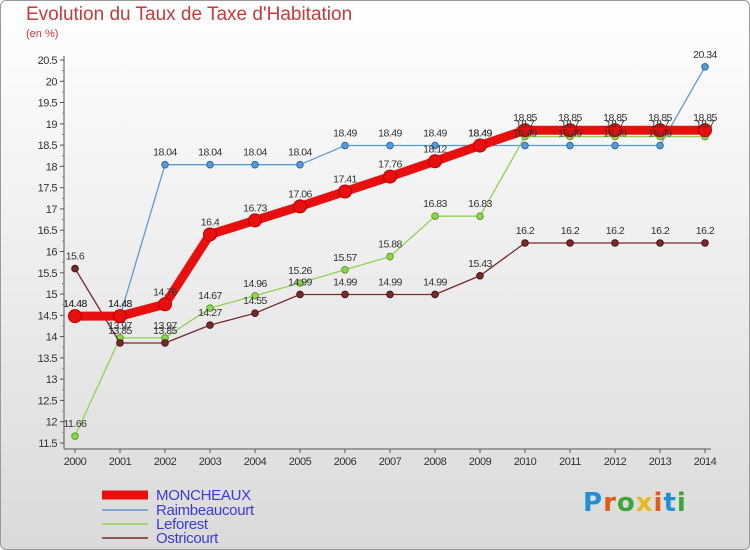 The height and width of the screenshot is (550, 750). I want to click on y-tick-label: 17.5, so click(48, 189).